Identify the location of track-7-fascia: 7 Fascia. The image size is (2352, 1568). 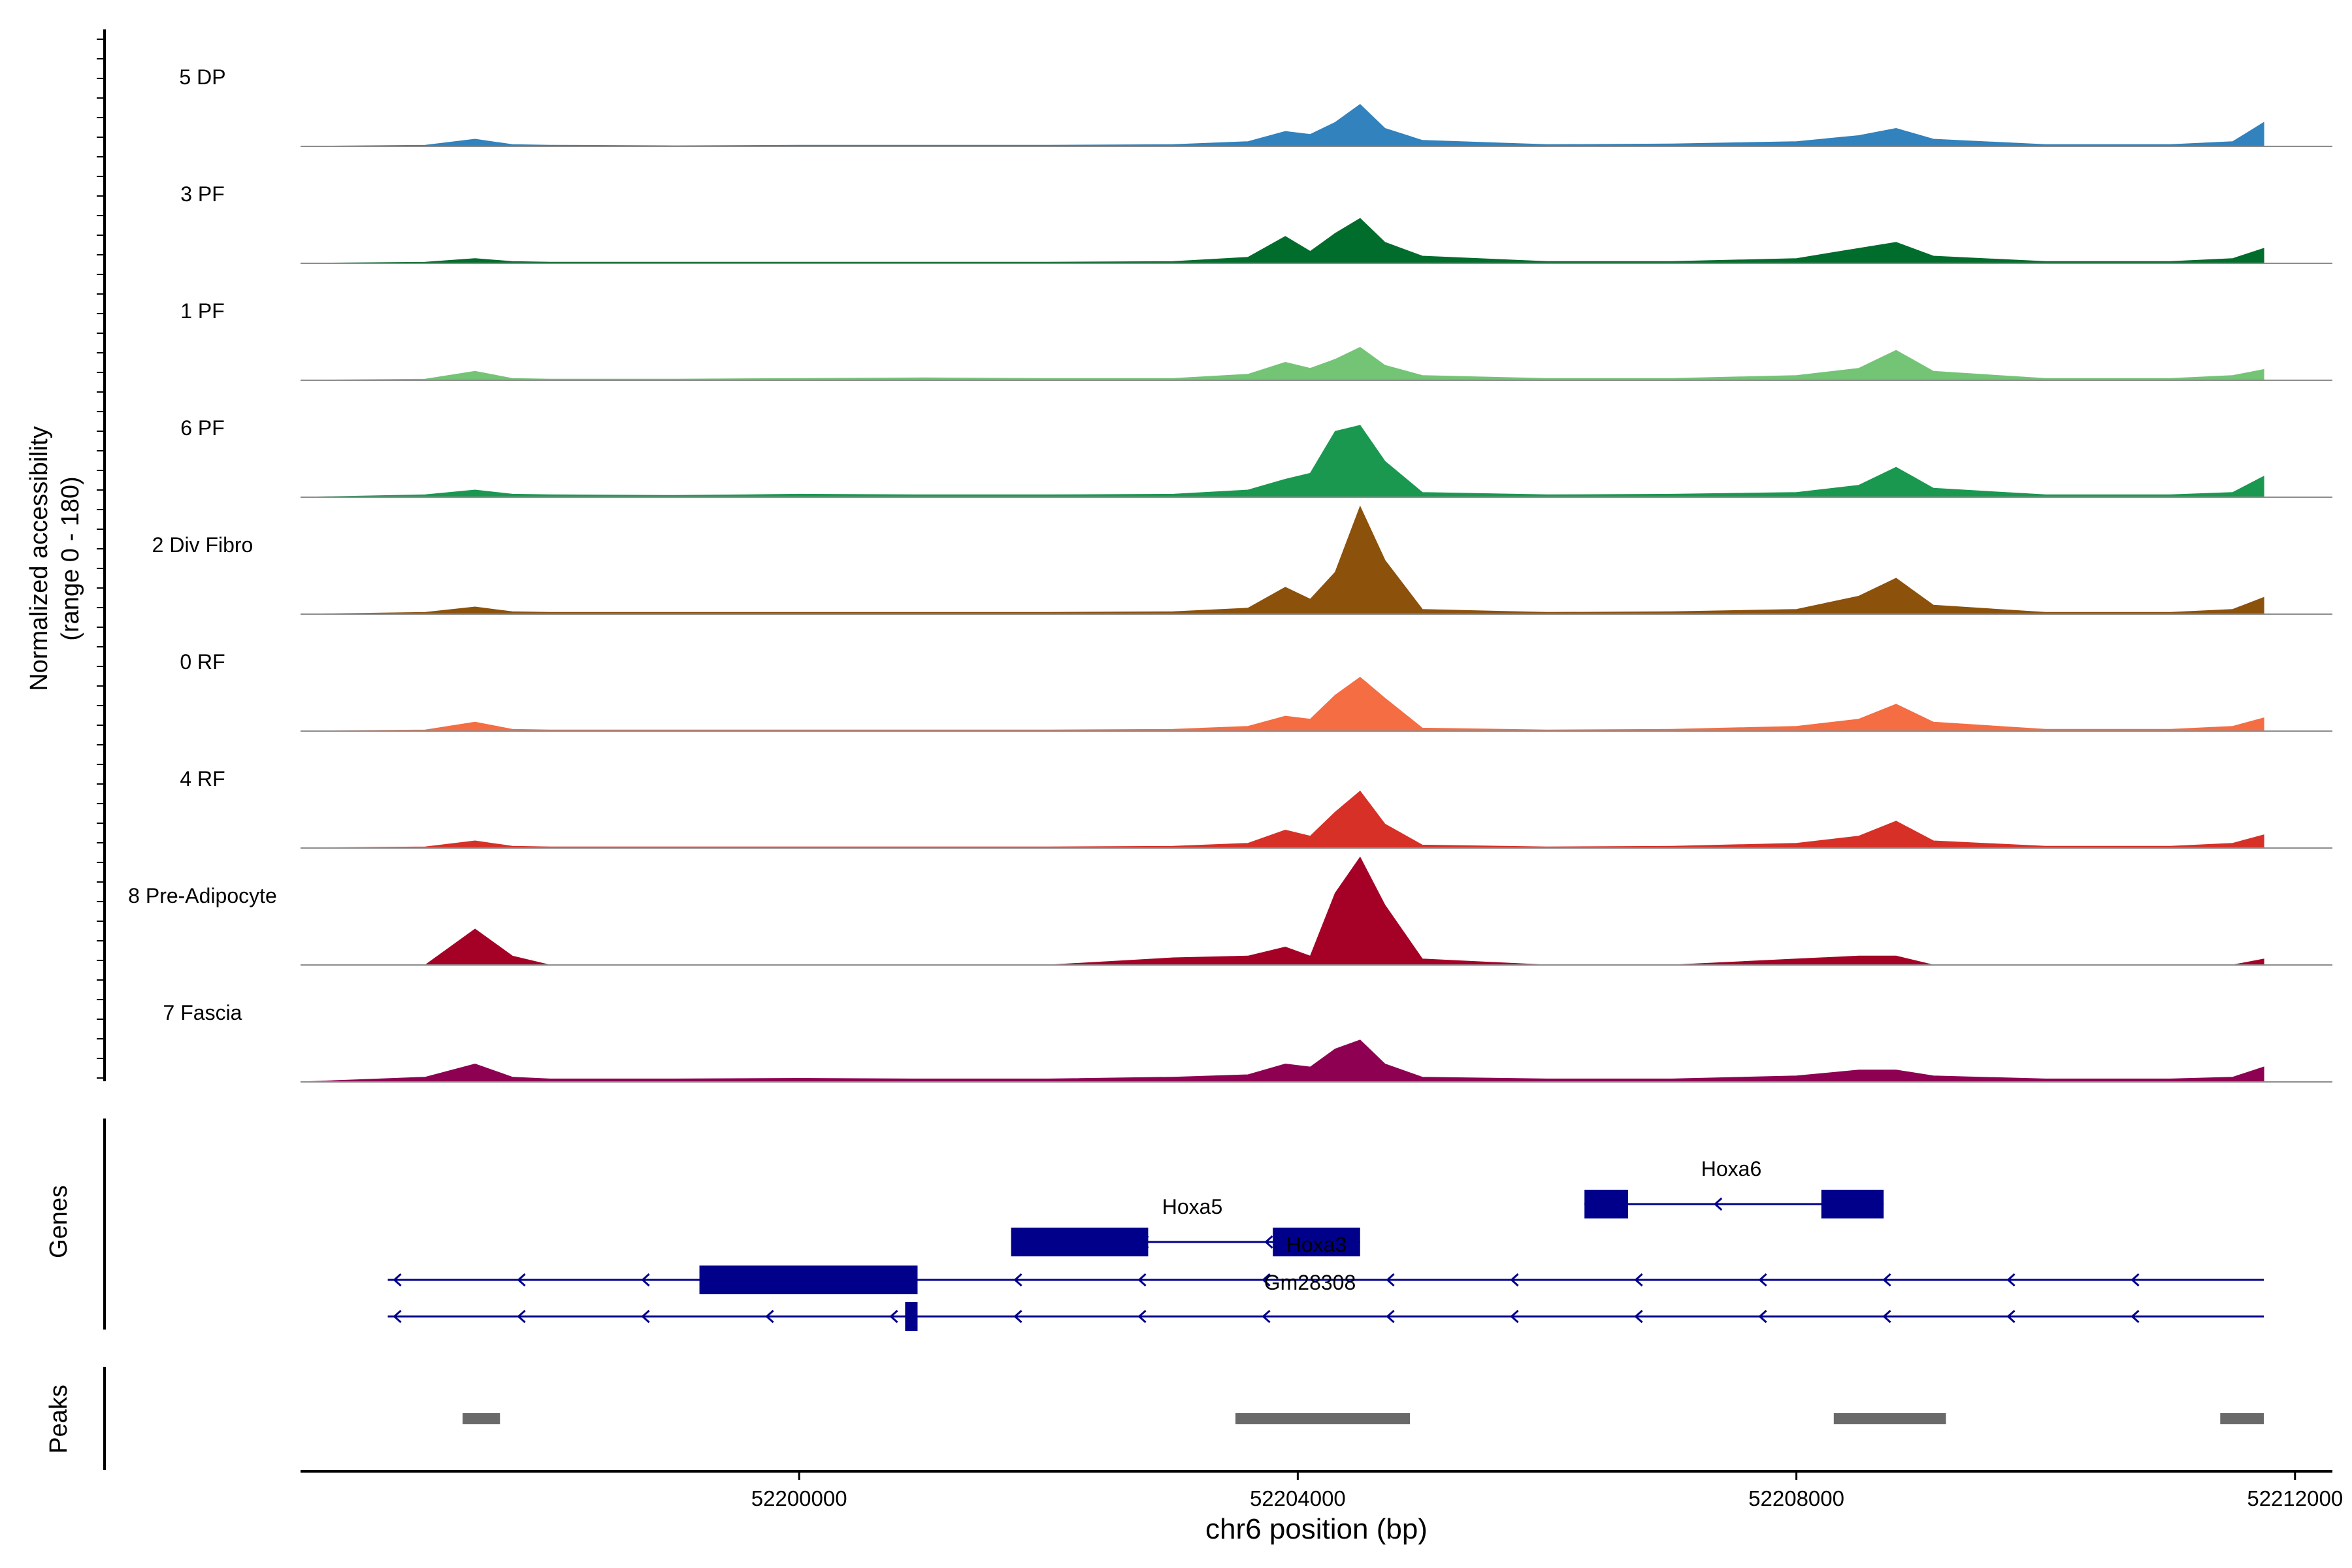
(1247, 1042).